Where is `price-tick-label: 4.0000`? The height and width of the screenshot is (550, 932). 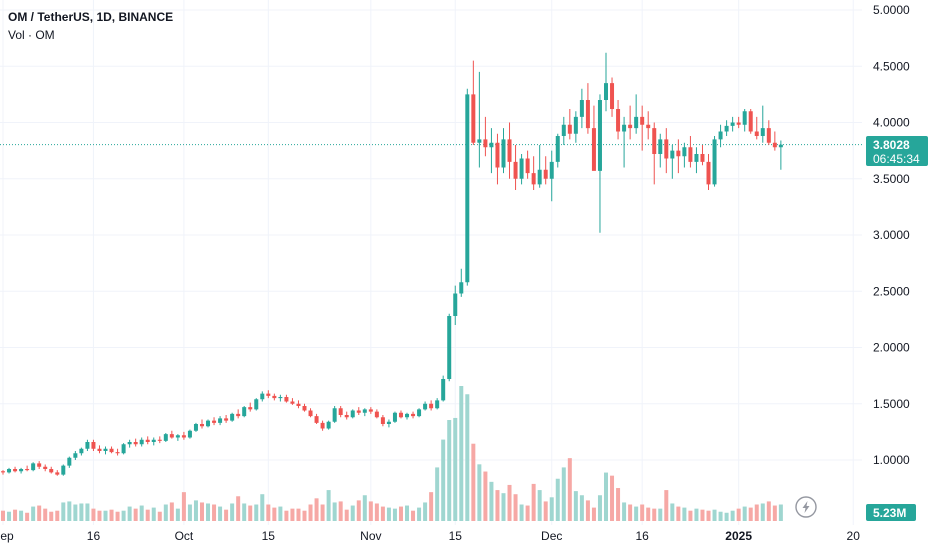
price-tick-label: 4.0000 is located at coordinates (891, 123).